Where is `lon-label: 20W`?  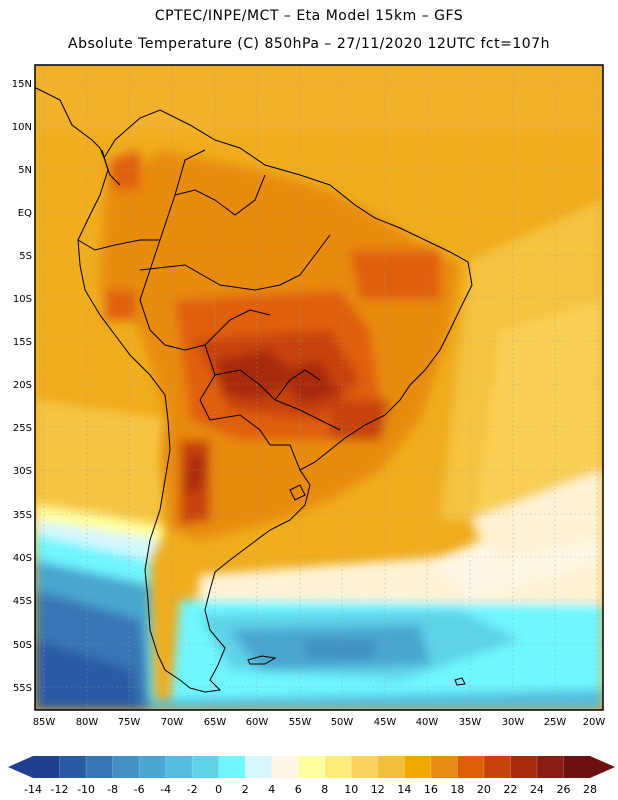 lon-label: 20W is located at coordinates (594, 722).